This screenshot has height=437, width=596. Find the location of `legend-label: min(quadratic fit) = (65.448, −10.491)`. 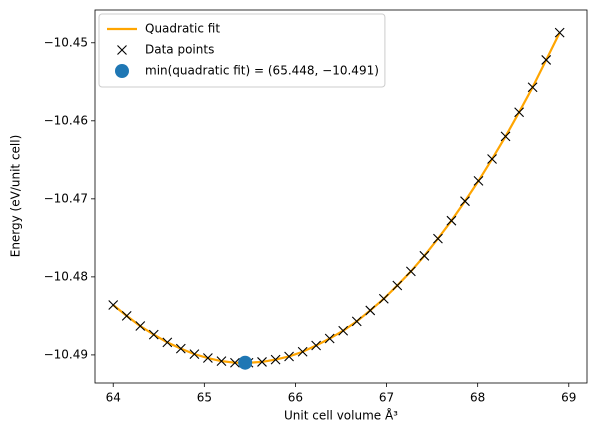

legend-label: min(quadratic fit) = (65.448, −10.491) is located at coordinates (262, 71).